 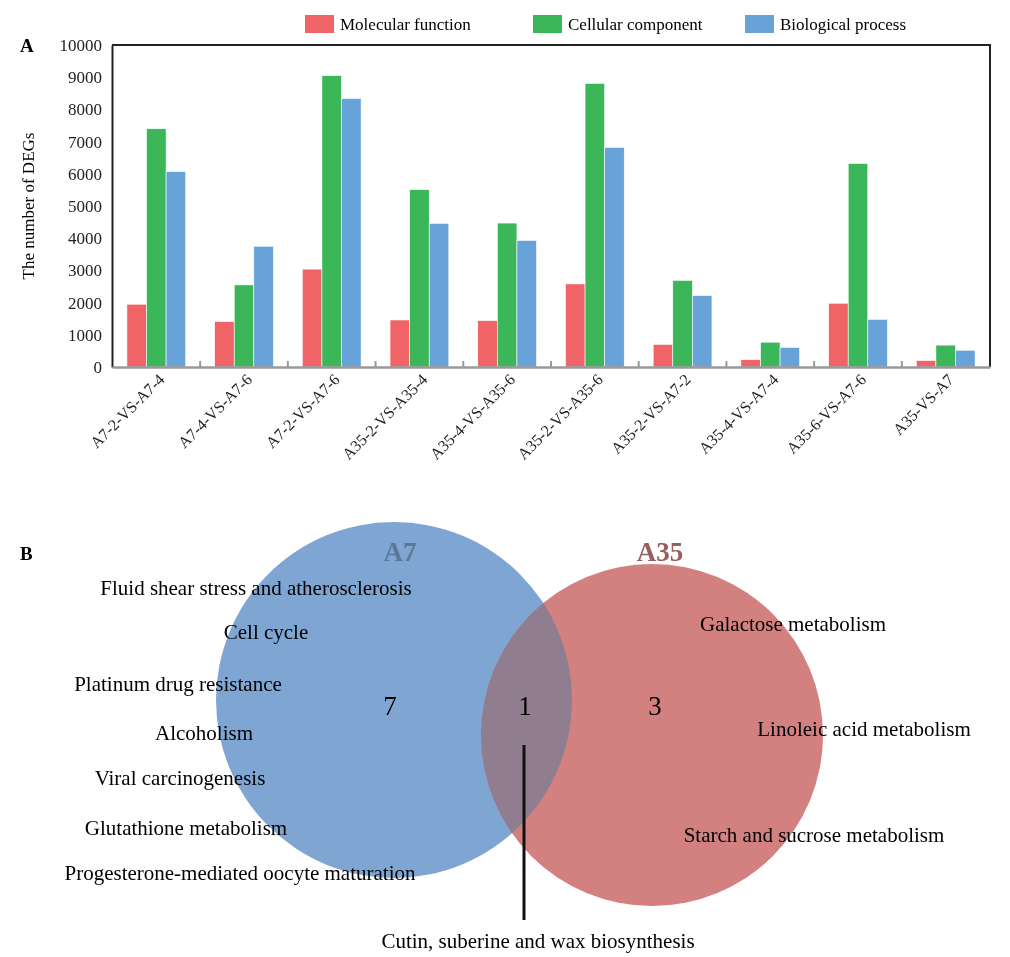 I want to click on chart-title: A, so click(x=27, y=45).